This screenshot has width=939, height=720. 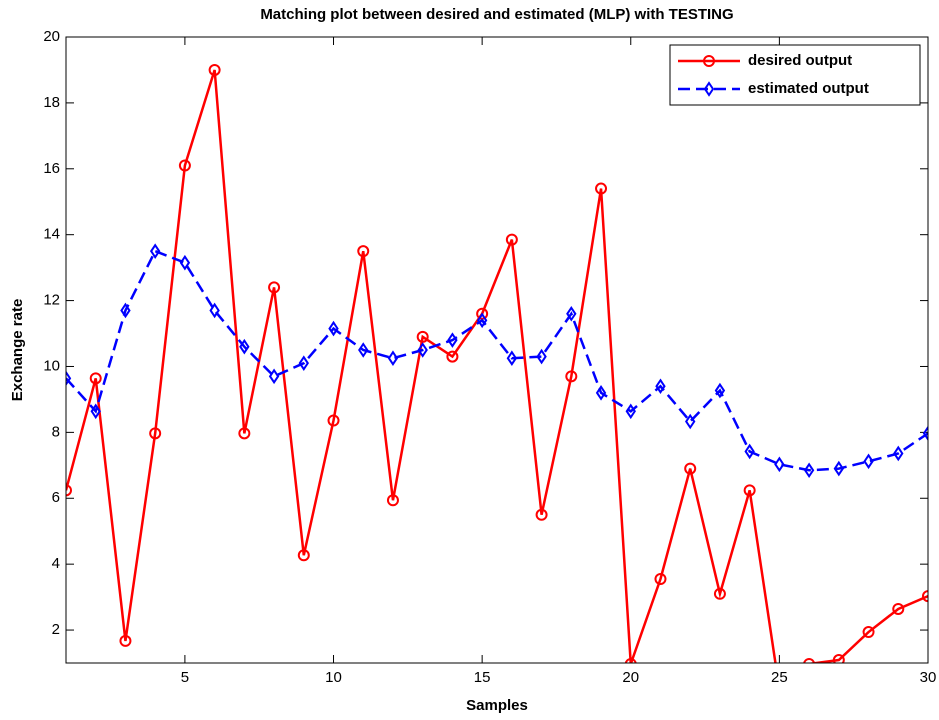 What do you see at coordinates (779, 677) in the screenshot?
I see `x-tick-label: 25` at bounding box center [779, 677].